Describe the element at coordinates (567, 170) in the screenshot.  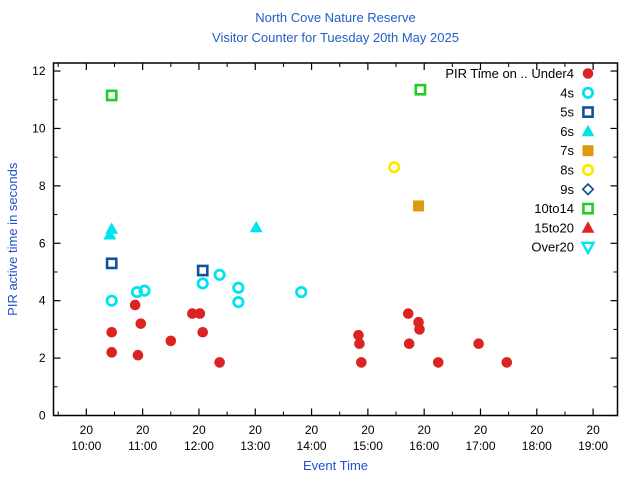
I see `legend-label-8s: 8s` at that location.